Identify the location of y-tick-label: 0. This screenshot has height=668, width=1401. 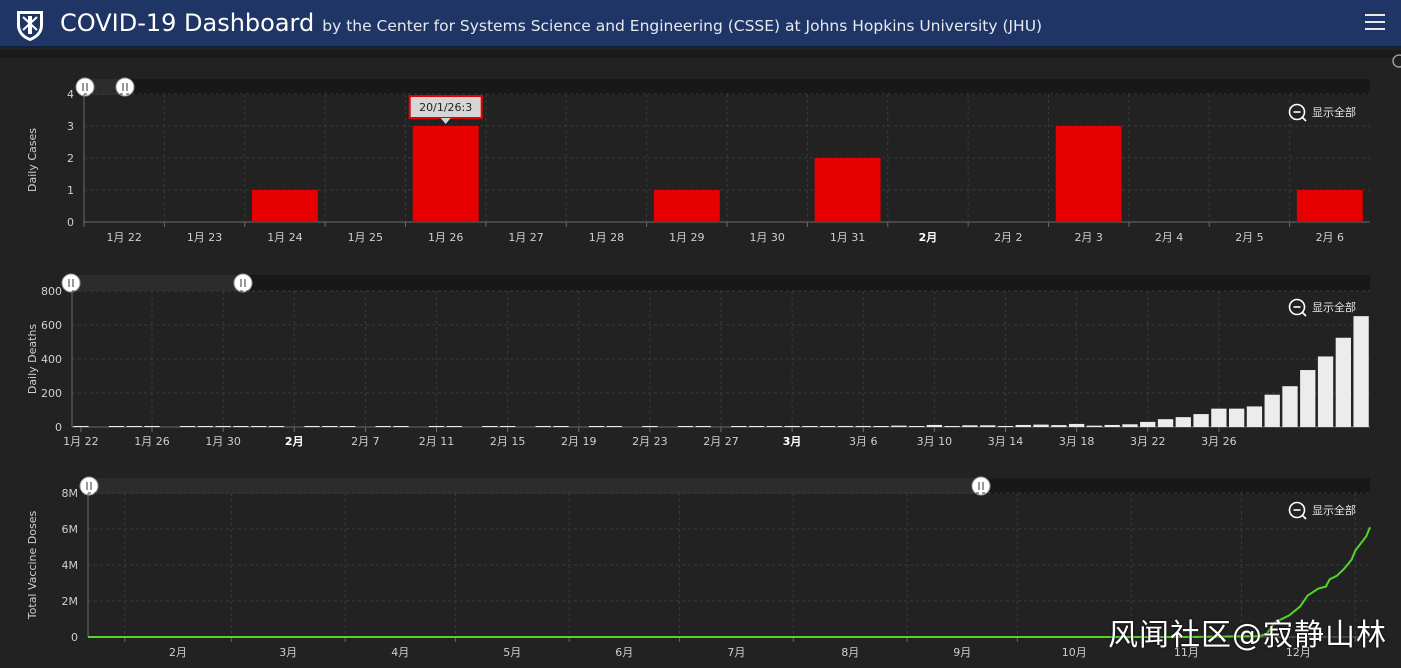
(70, 222).